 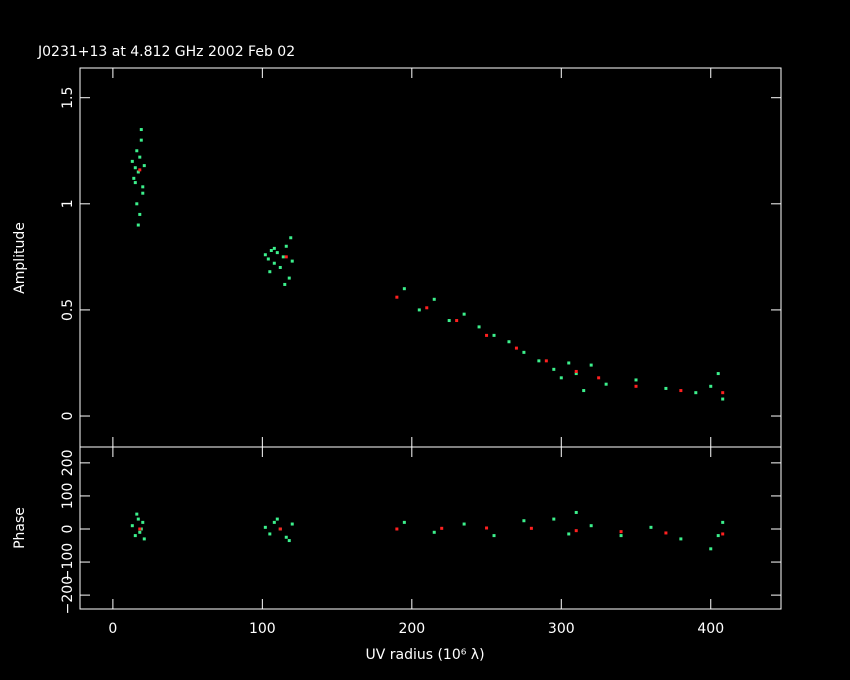 What do you see at coordinates (68, 595) in the screenshot?
I see `y-tick-label: −200` at bounding box center [68, 595].